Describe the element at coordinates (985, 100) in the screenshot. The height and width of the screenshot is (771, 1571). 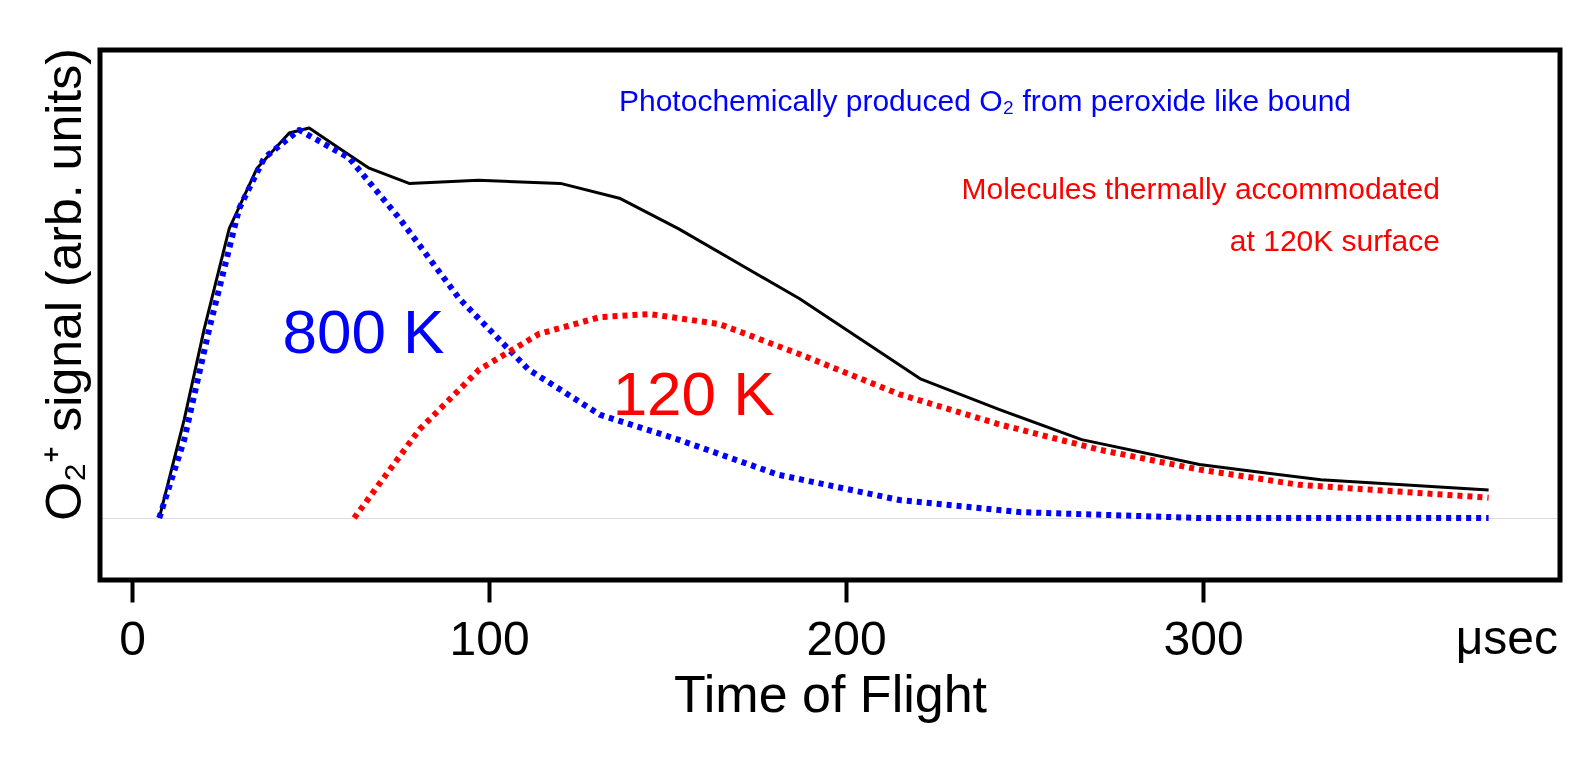
I see `text: Photochemically produced O₂ from peroxide like bound` at that location.